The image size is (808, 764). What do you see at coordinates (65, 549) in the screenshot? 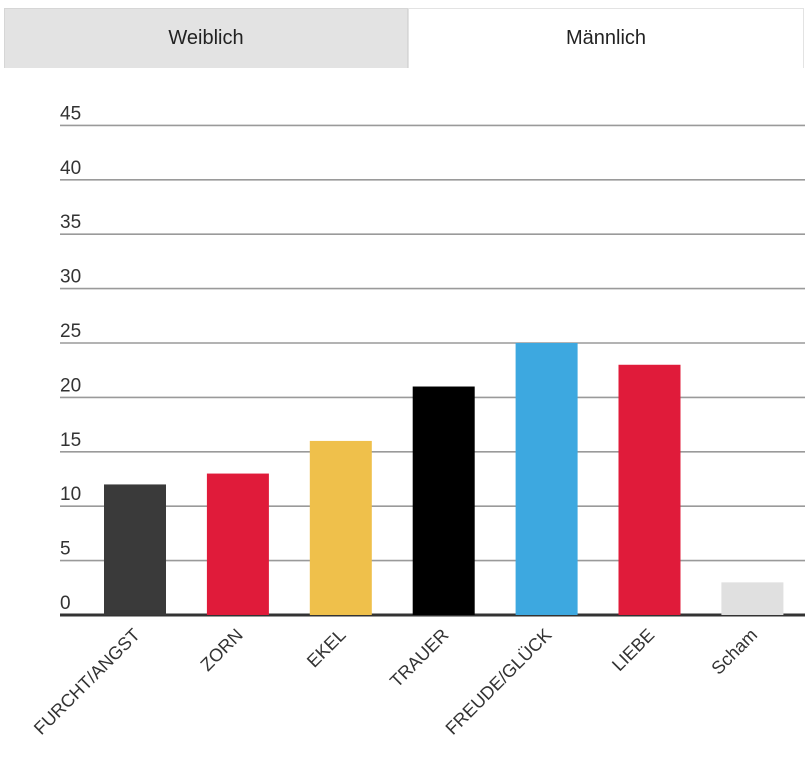
I see `y-tick-label: 5` at bounding box center [65, 549].